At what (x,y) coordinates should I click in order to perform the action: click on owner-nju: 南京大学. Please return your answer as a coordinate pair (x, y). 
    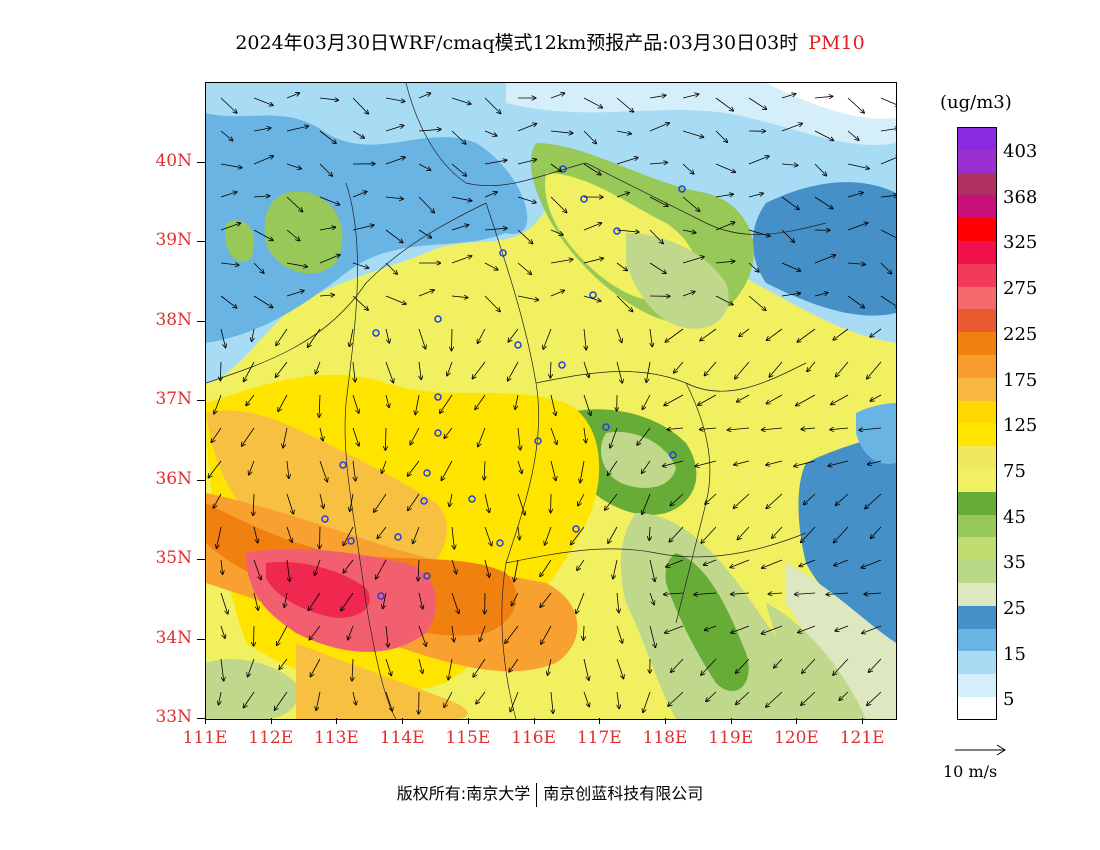
    Looking at the image, I should click on (498, 793).